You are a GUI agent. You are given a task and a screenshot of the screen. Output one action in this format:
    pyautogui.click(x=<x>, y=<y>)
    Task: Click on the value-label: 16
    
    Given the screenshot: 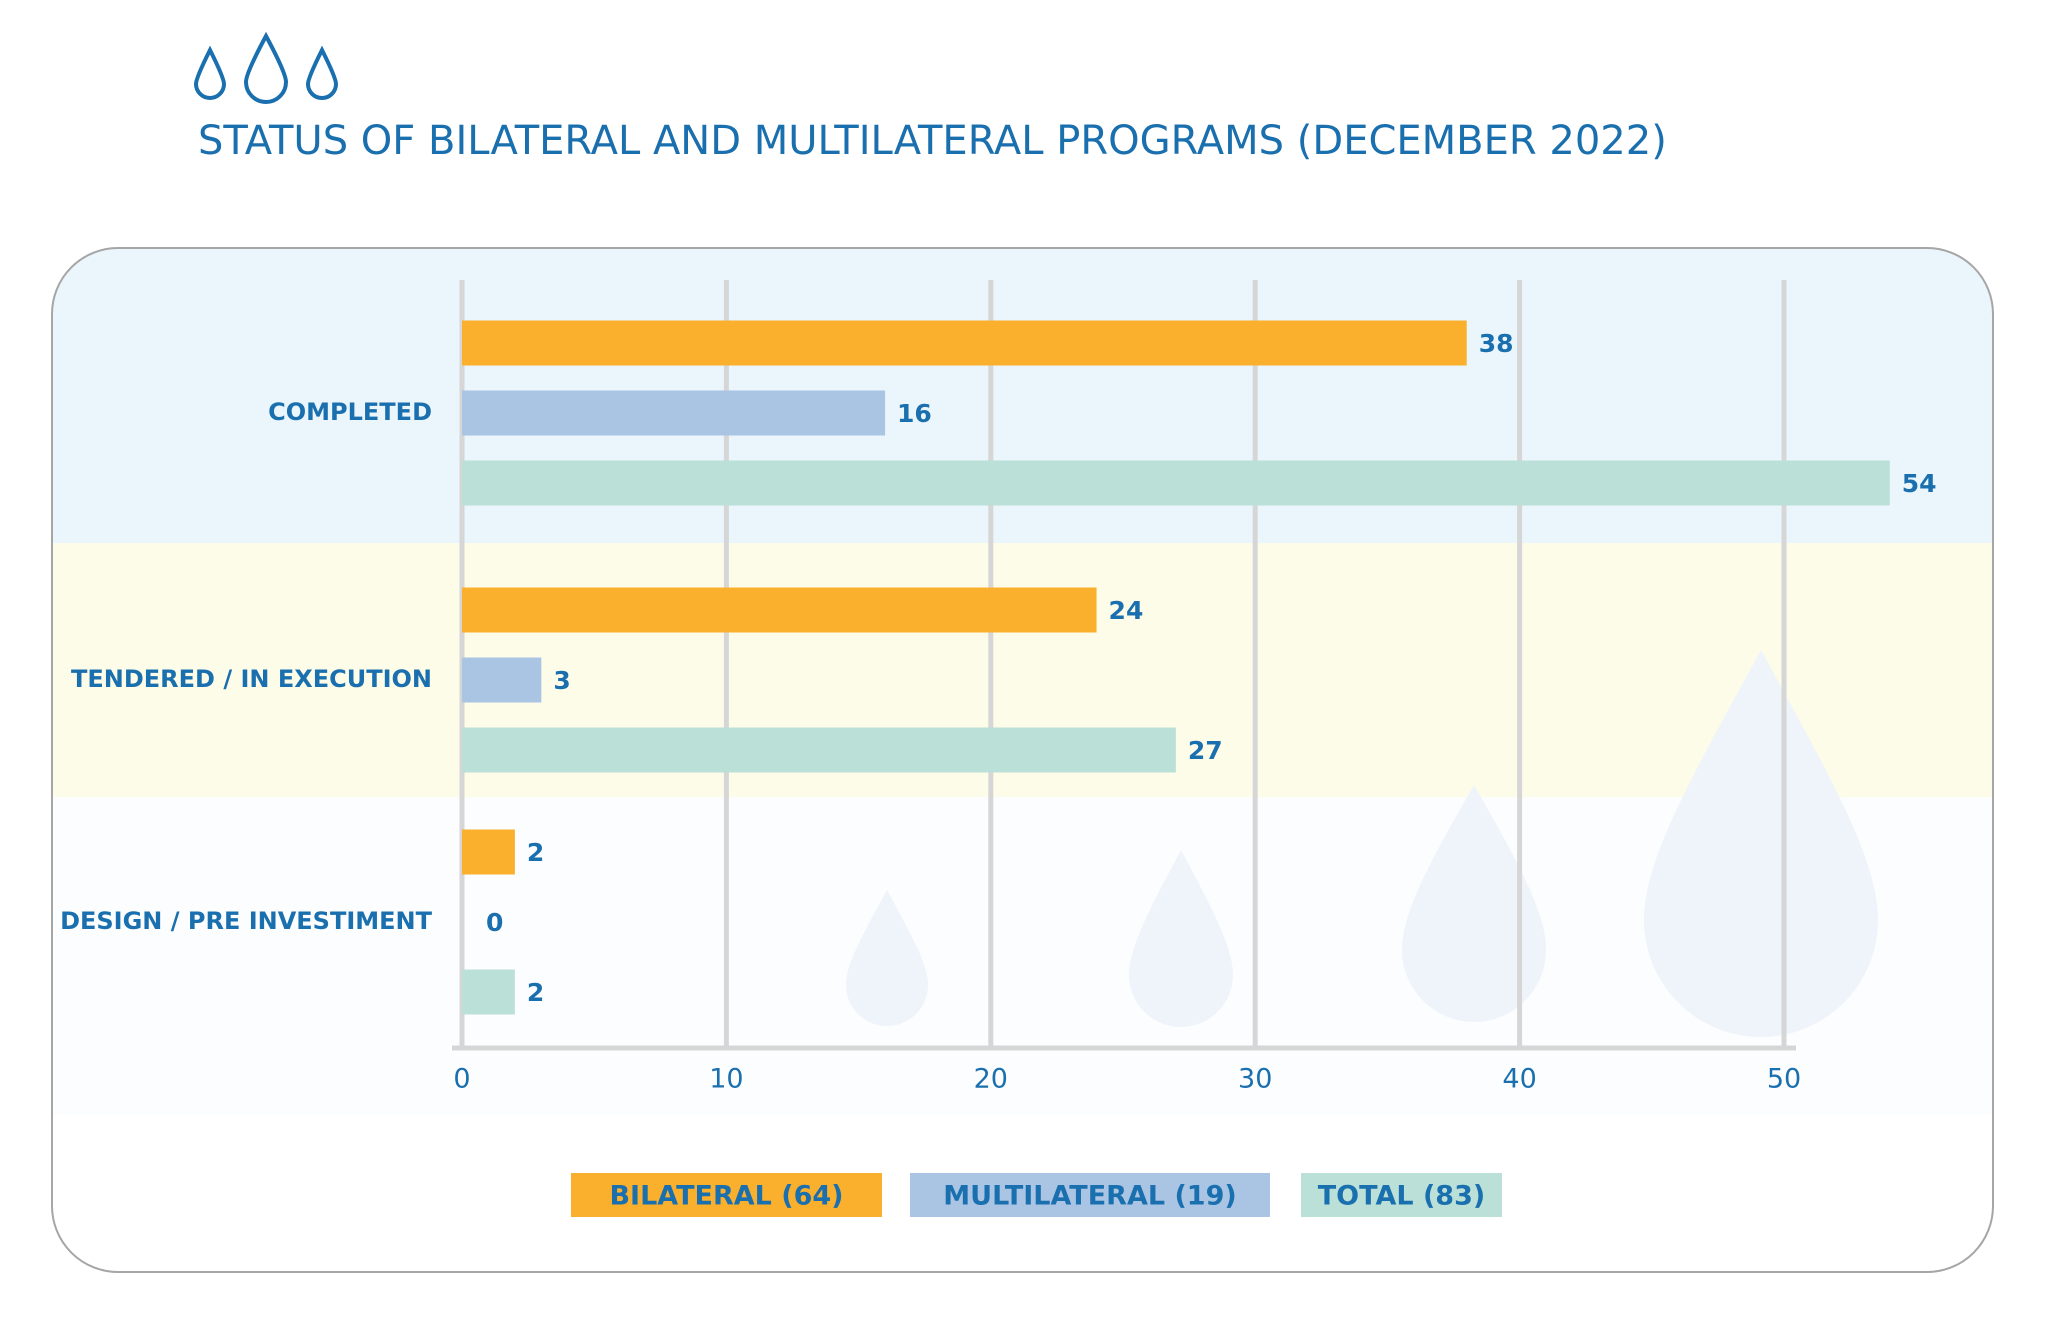 What is the action you would take?
    pyautogui.click(x=914, y=413)
    